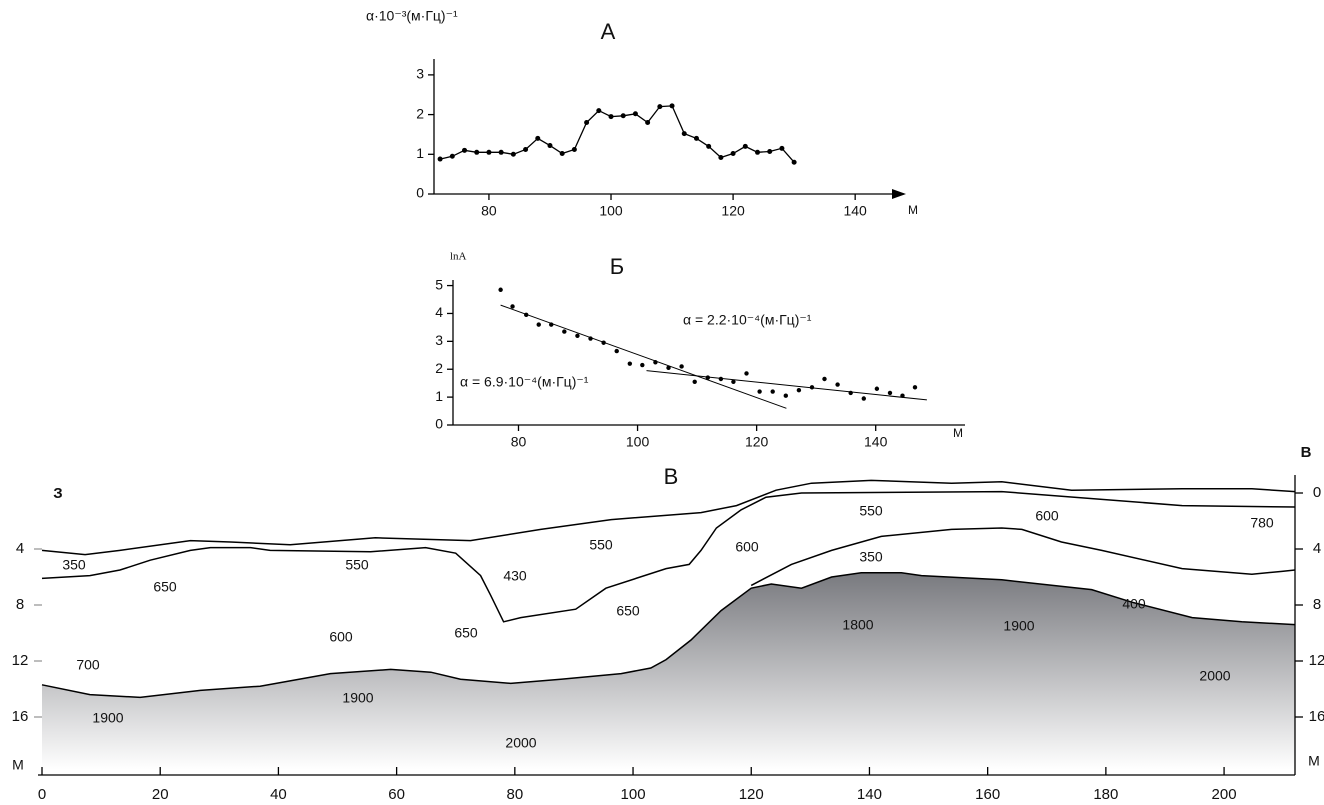 The image size is (1324, 805). What do you see at coordinates (57, 493) in the screenshot?
I see `left-direction: З` at bounding box center [57, 493].